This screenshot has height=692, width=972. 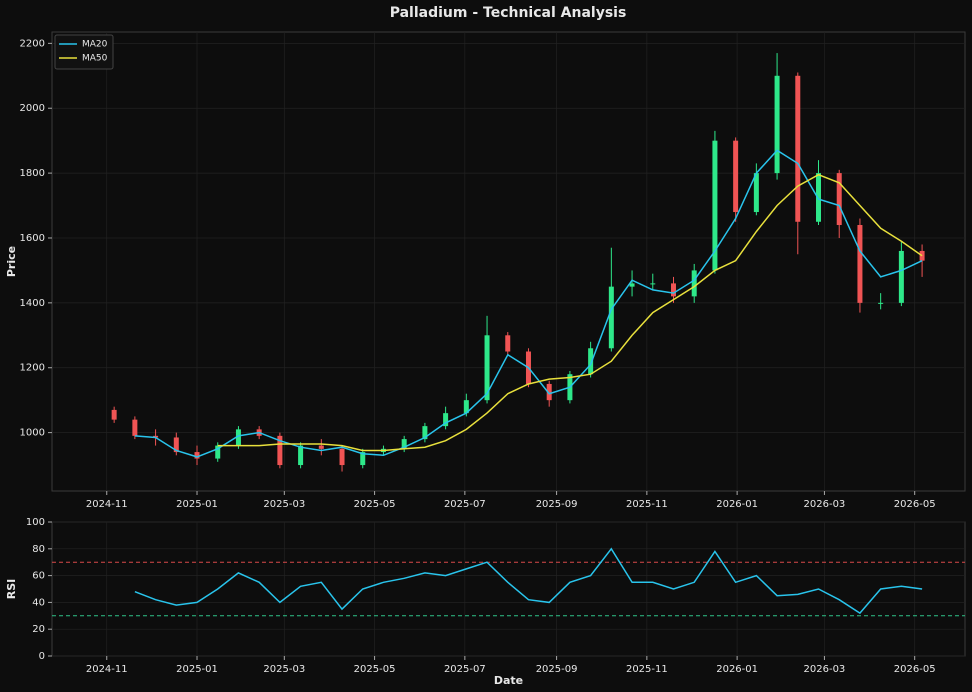 I want to click on y-tick-label: 1800, so click(x=32, y=173).